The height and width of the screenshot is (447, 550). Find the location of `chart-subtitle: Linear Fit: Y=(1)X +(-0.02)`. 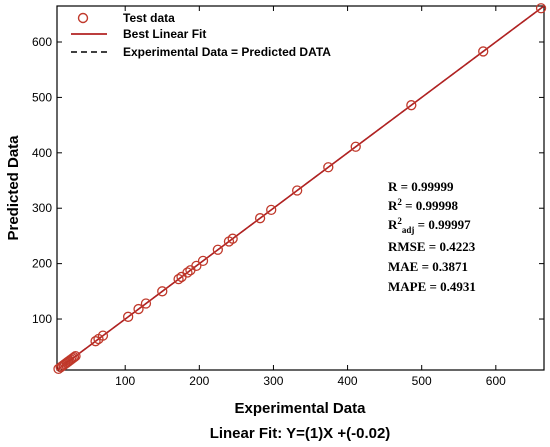

chart-subtitle: Linear Fit: Y=(1)X +(-0.02) is located at coordinates (300, 433).